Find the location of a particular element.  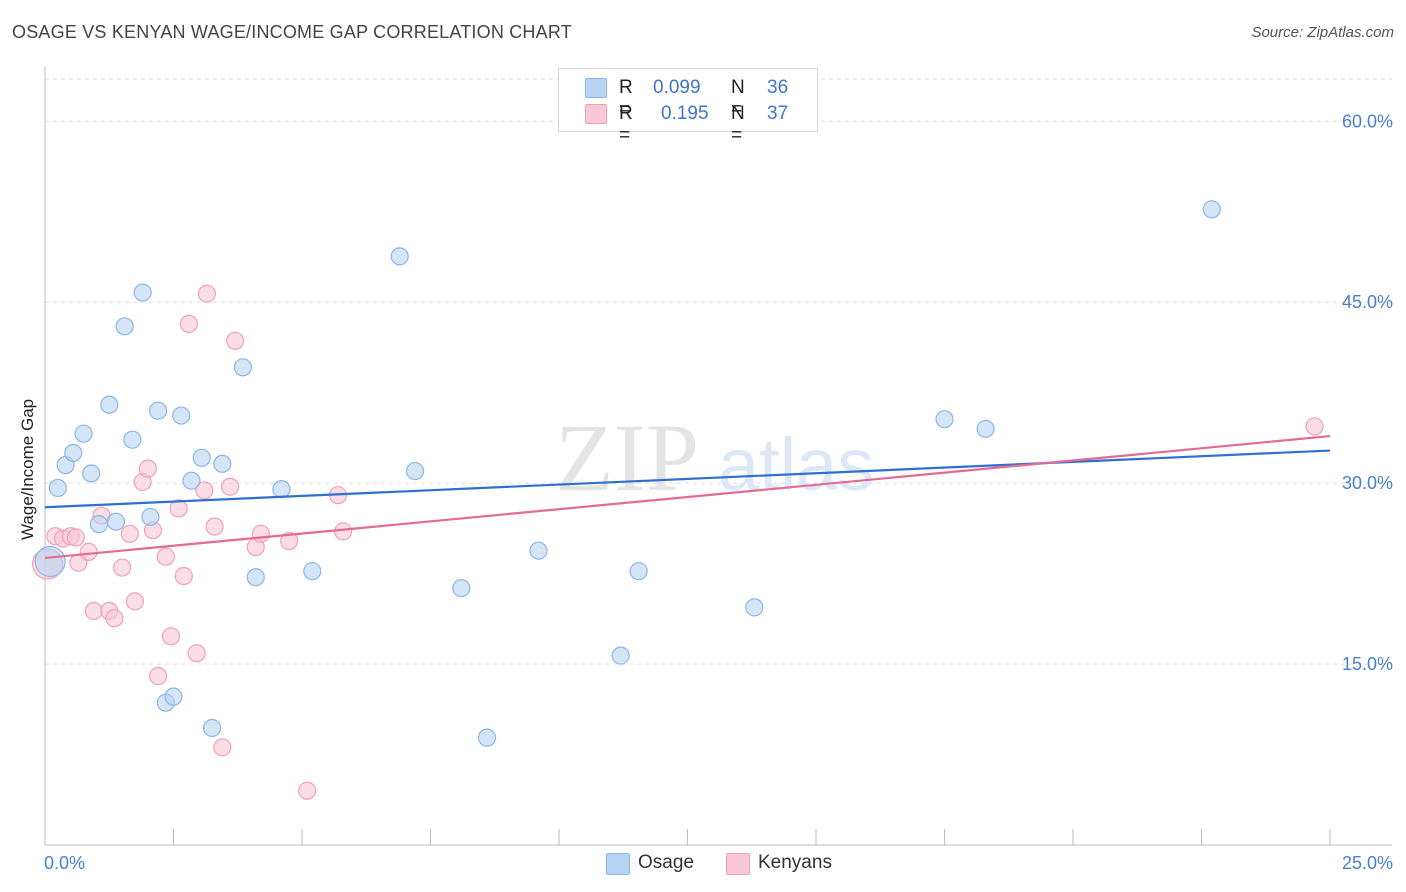

trend-lines is located at coordinates (687, 497).